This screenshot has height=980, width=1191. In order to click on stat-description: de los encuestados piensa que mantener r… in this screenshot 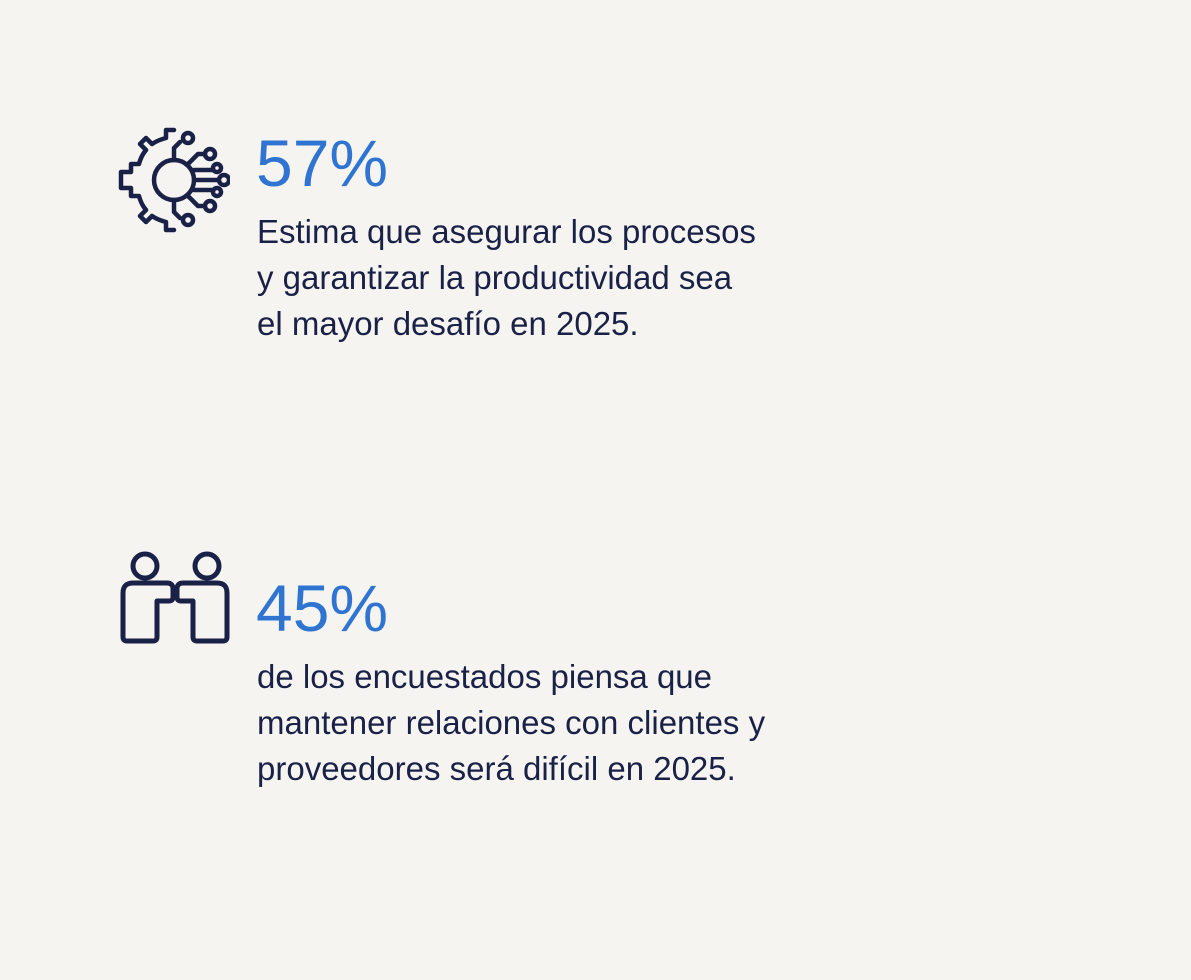, I will do `click(511, 722)`.